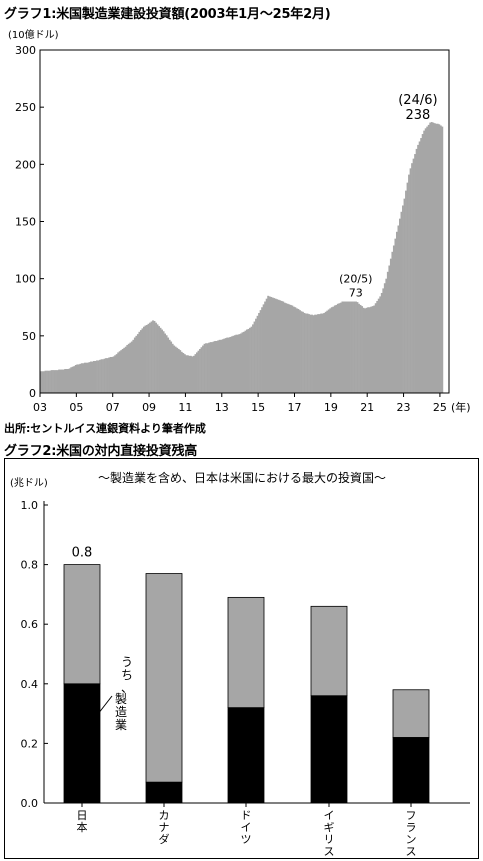 This screenshot has height=861, width=483. What do you see at coordinates (411, 815) in the screenshot?
I see `chart2-category-label: フ` at bounding box center [411, 815].